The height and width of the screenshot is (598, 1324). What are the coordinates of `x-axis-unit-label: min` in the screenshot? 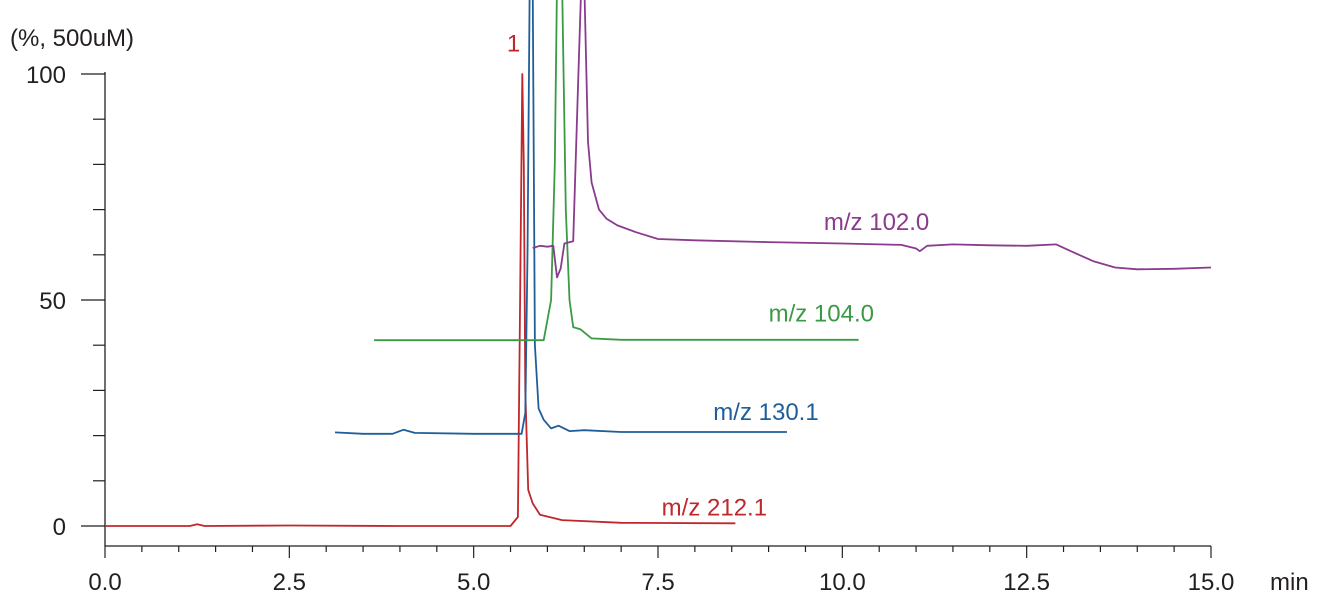 It's located at (1289, 582).